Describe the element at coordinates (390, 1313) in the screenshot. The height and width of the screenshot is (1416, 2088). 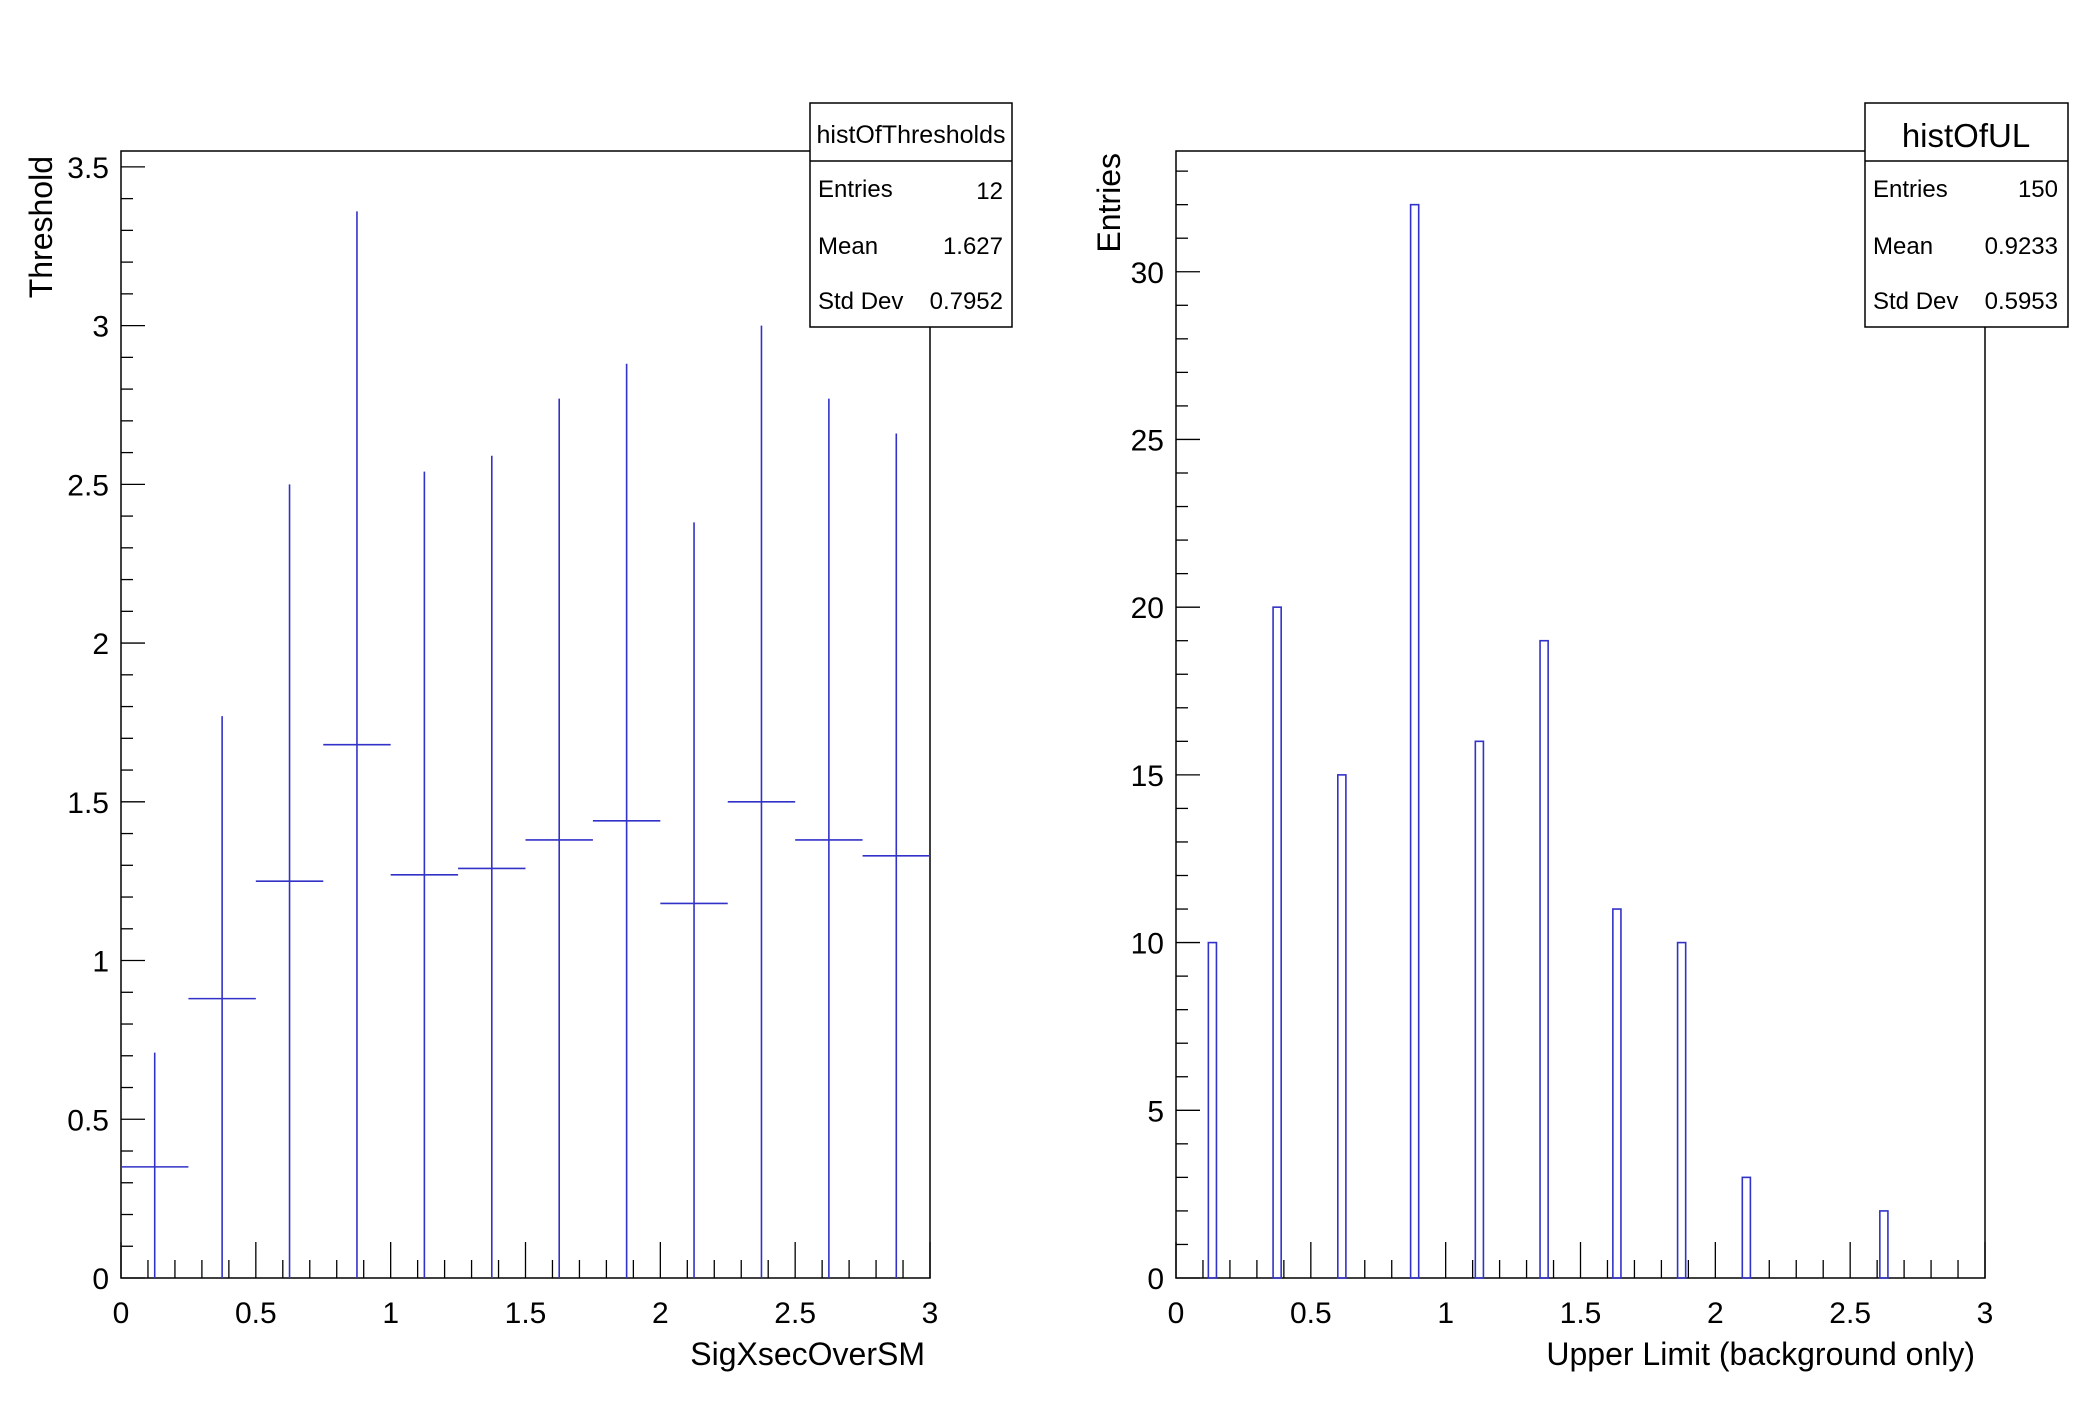
I see `thresholds-x-tick-label: 1` at that location.